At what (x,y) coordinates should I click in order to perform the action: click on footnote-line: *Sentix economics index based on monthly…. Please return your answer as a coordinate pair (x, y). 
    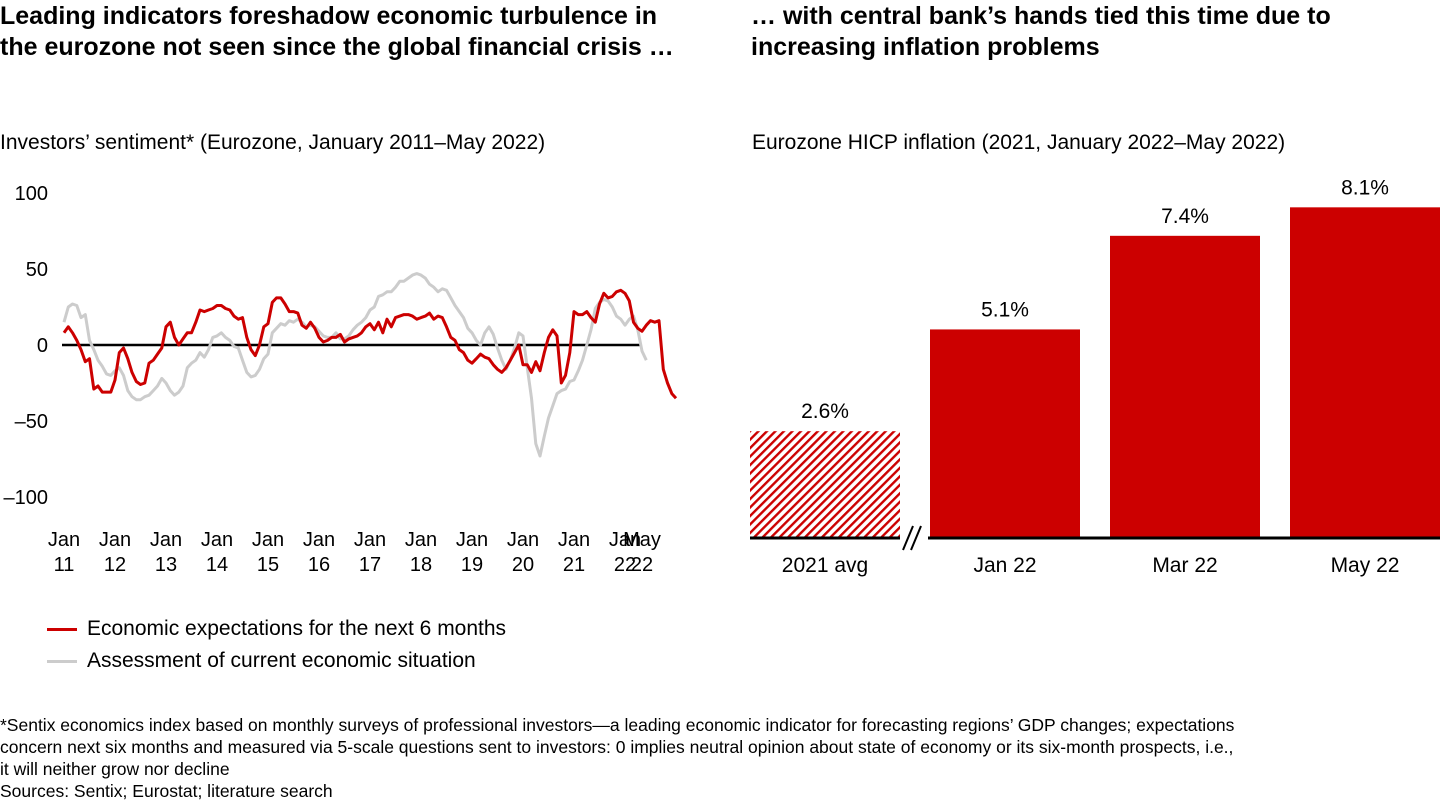
    Looking at the image, I should click on (617, 725).